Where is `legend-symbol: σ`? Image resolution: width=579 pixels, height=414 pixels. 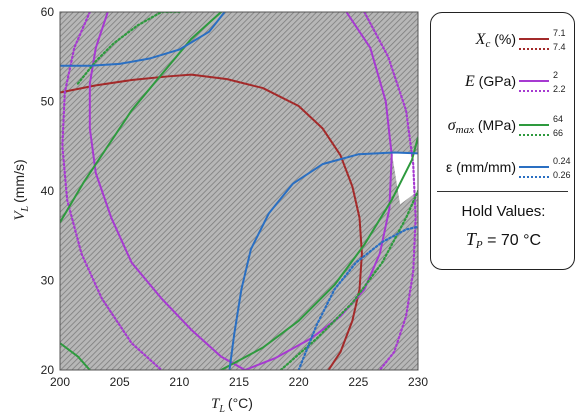
legend-symbol: σ is located at coordinates (451, 125).